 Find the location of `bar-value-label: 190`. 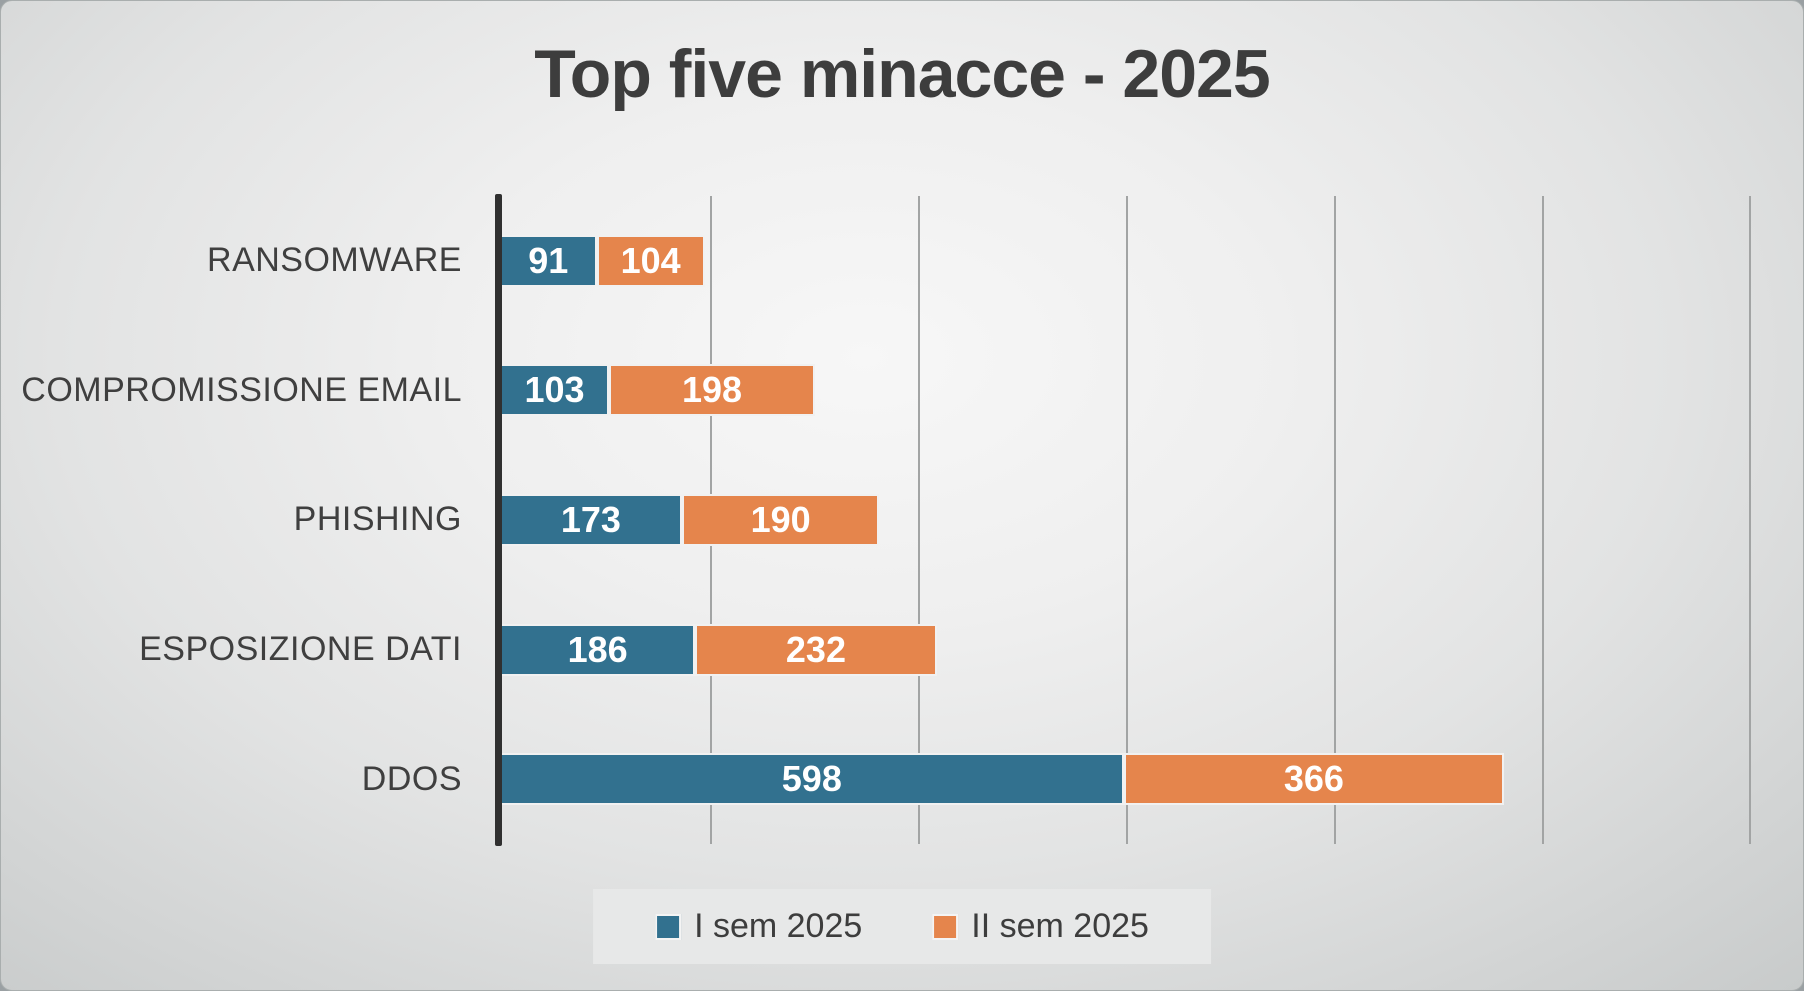

bar-value-label: 190 is located at coordinates (780, 519).